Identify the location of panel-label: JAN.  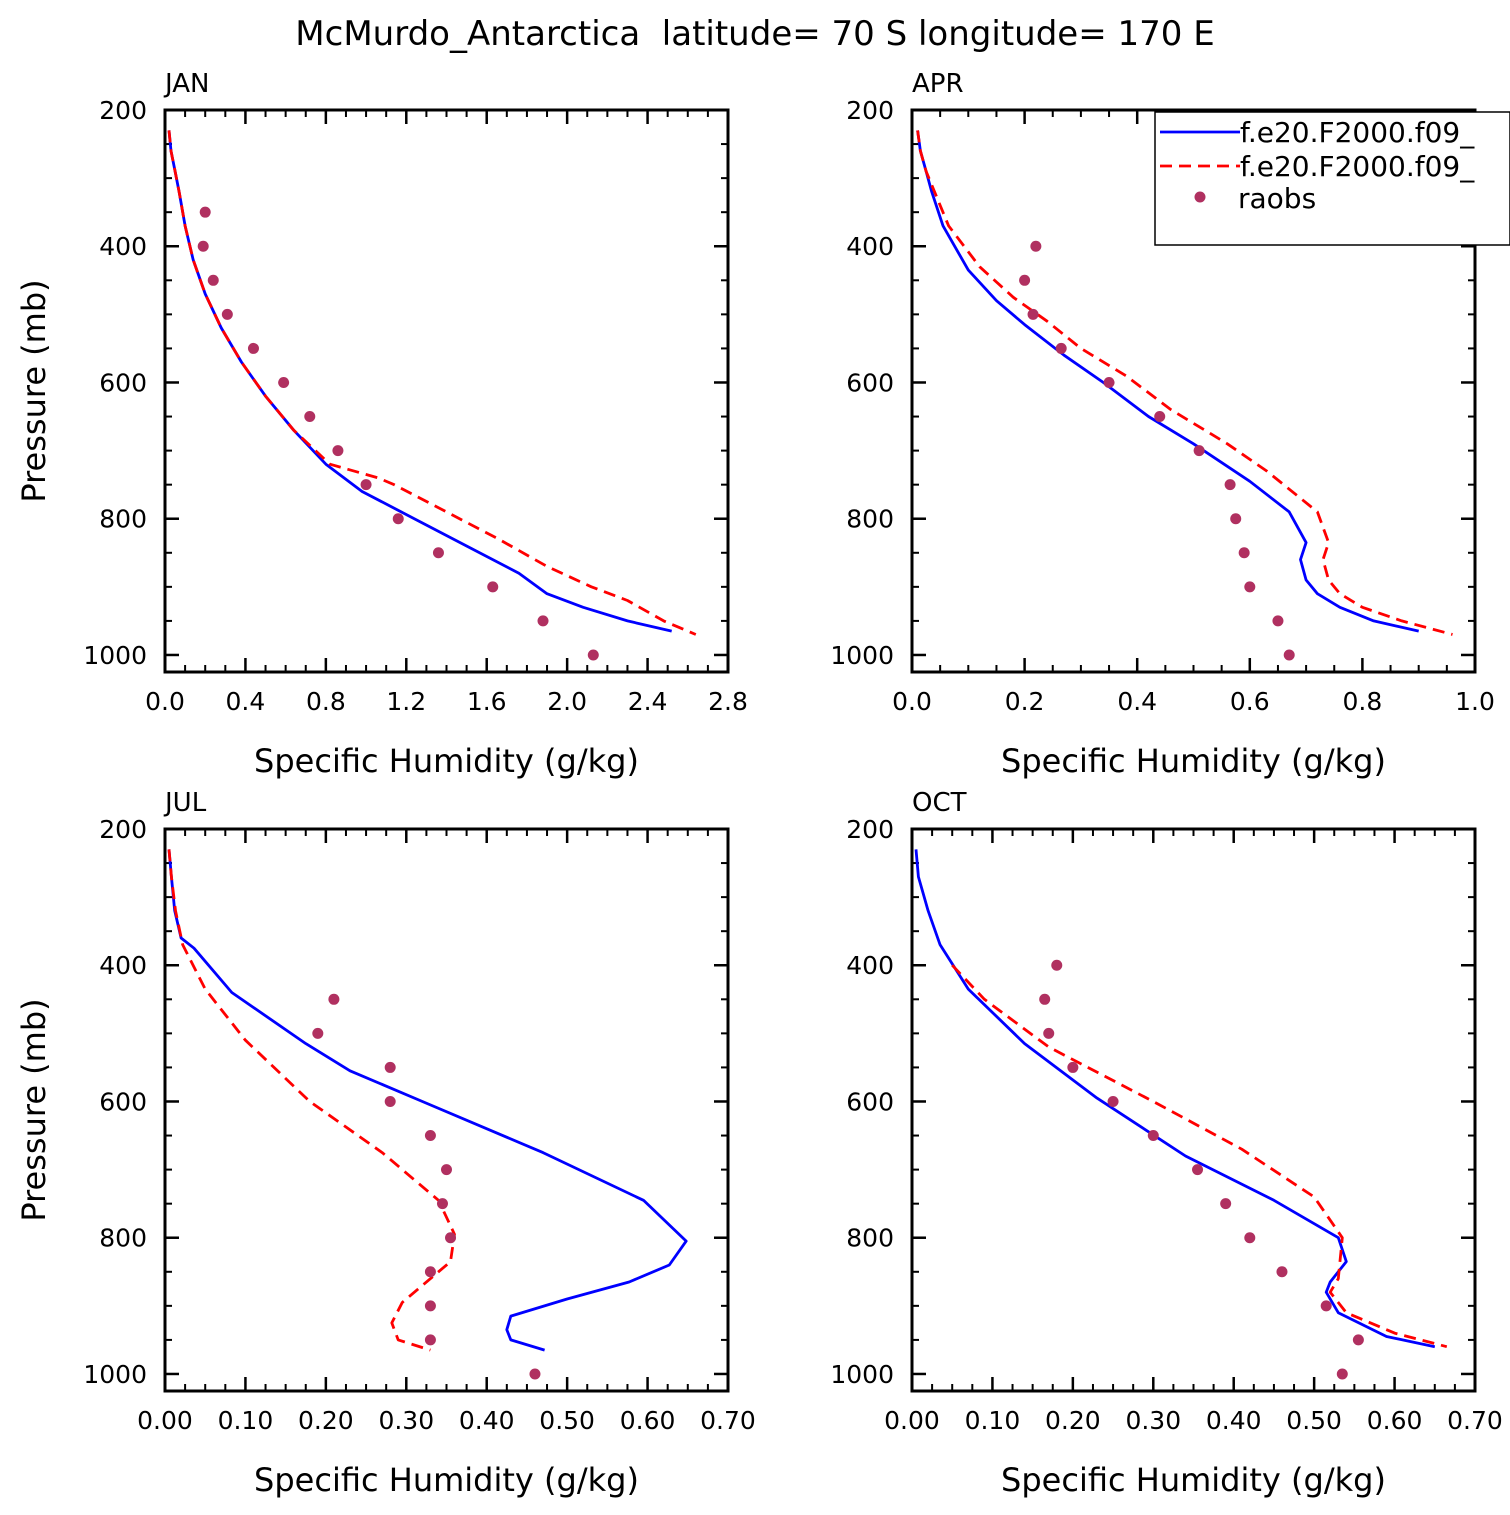
(186, 84).